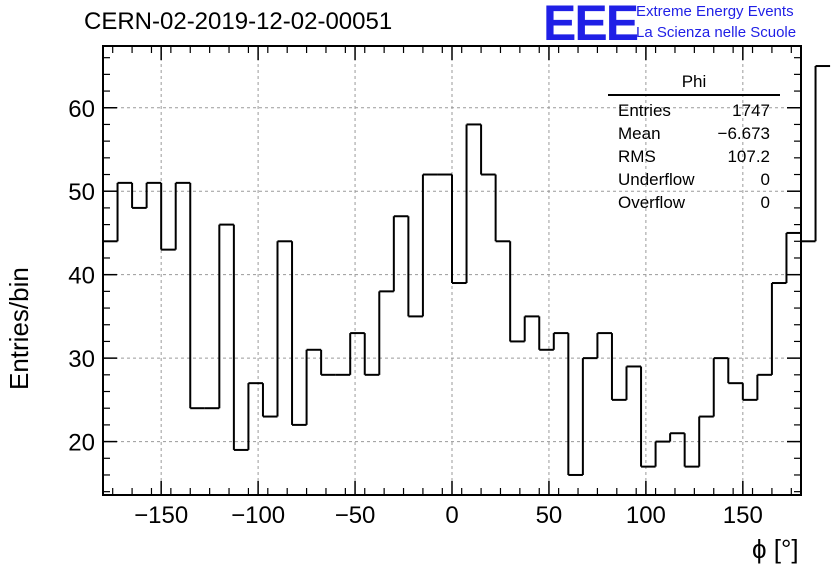 The width and height of the screenshot is (836, 572). I want to click on x-tick-label: −50, so click(355, 515).